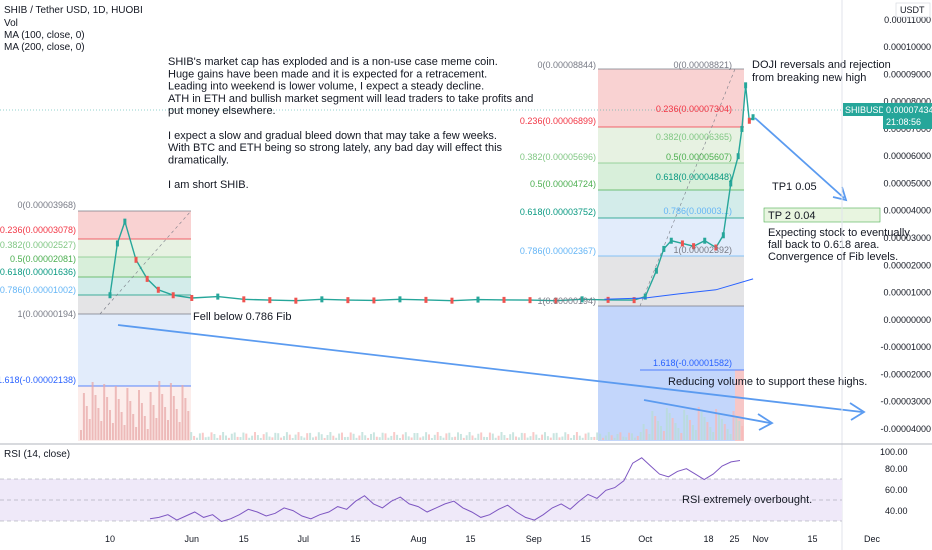 This screenshot has height=550, width=932. I want to click on price-tag-value-bg, so click(907, 116).